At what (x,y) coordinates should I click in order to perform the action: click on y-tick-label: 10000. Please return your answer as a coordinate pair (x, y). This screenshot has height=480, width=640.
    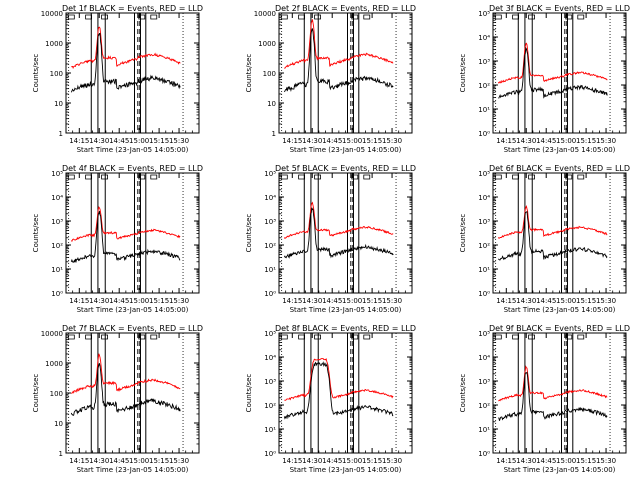
    Looking at the image, I should click on (52, 334).